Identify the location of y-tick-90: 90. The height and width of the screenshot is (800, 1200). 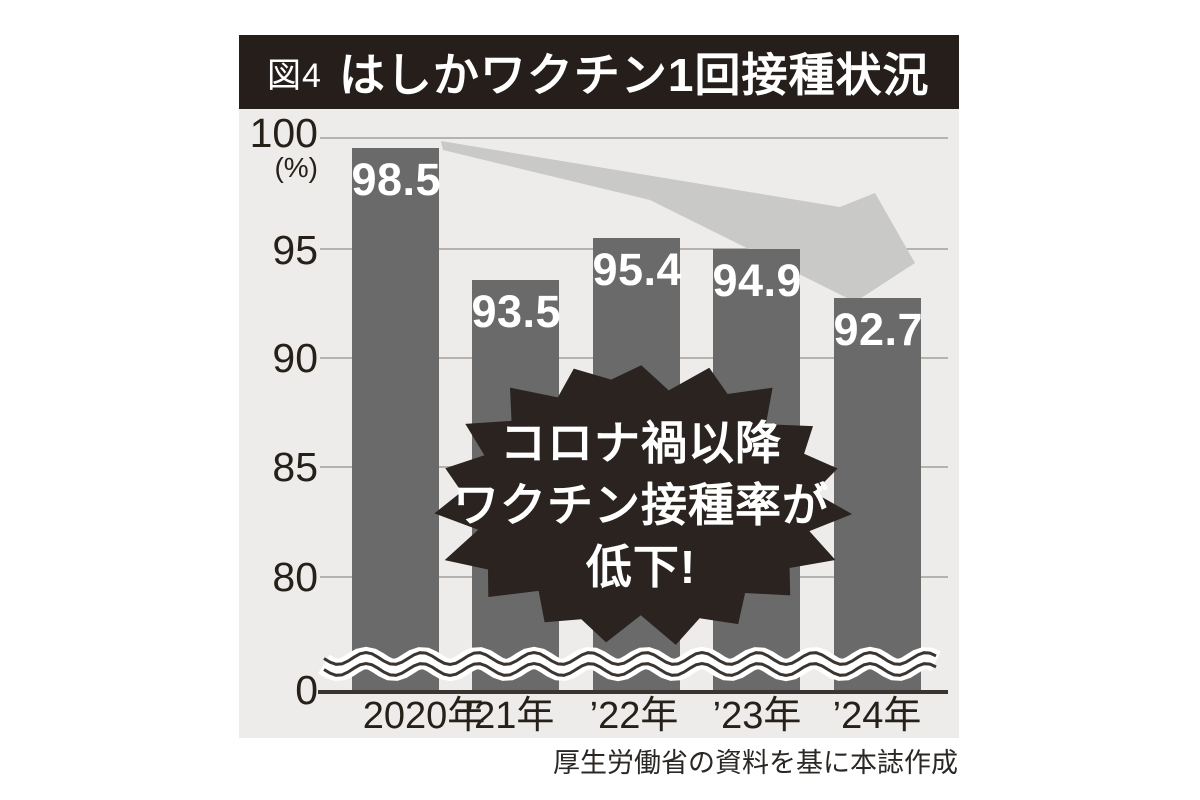
(295, 358).